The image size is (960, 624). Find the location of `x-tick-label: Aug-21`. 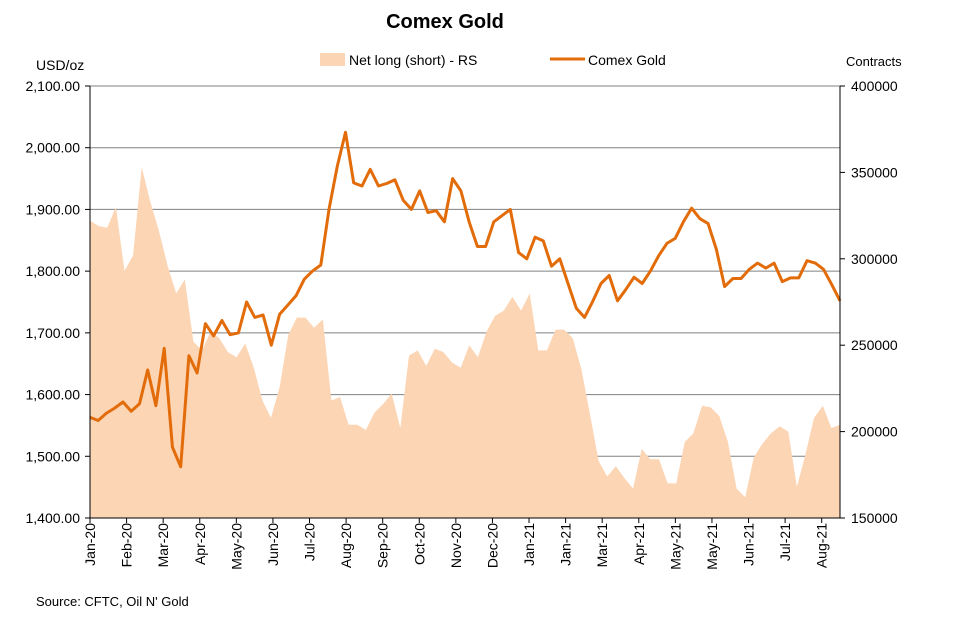

x-tick-label: Aug-21 is located at coordinates (822, 545).